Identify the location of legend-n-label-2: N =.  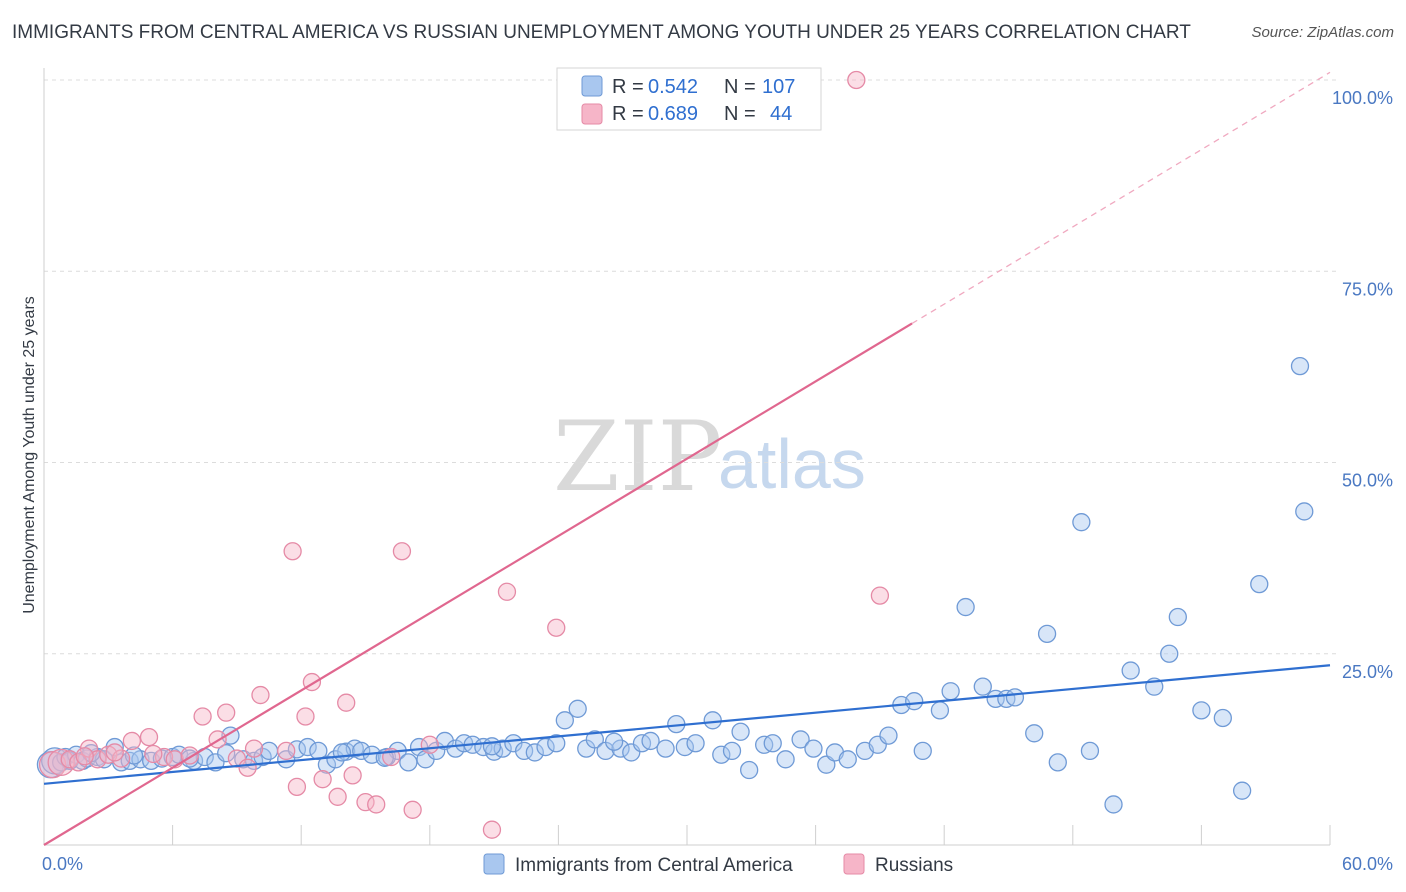
(740, 114).